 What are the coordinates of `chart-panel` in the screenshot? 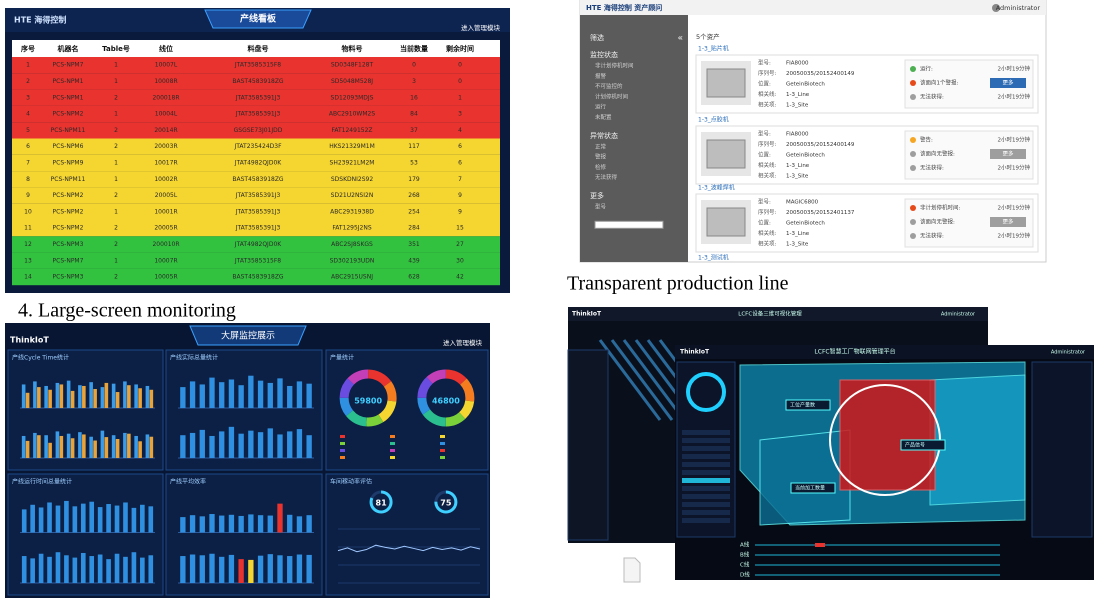 It's located at (407, 534).